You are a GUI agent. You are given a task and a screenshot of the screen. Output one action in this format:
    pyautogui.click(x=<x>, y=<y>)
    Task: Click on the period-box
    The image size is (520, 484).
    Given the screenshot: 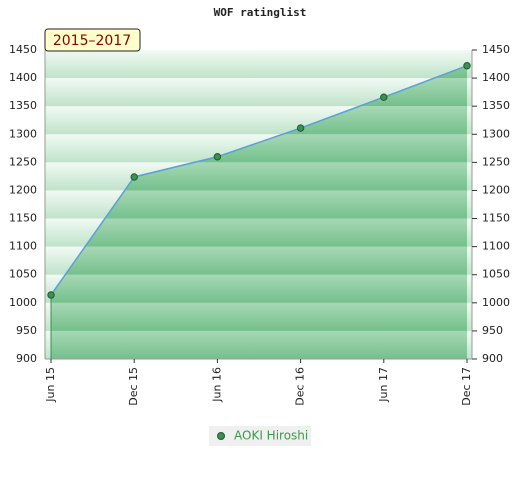 What is the action you would take?
    pyautogui.click(x=92, y=40)
    